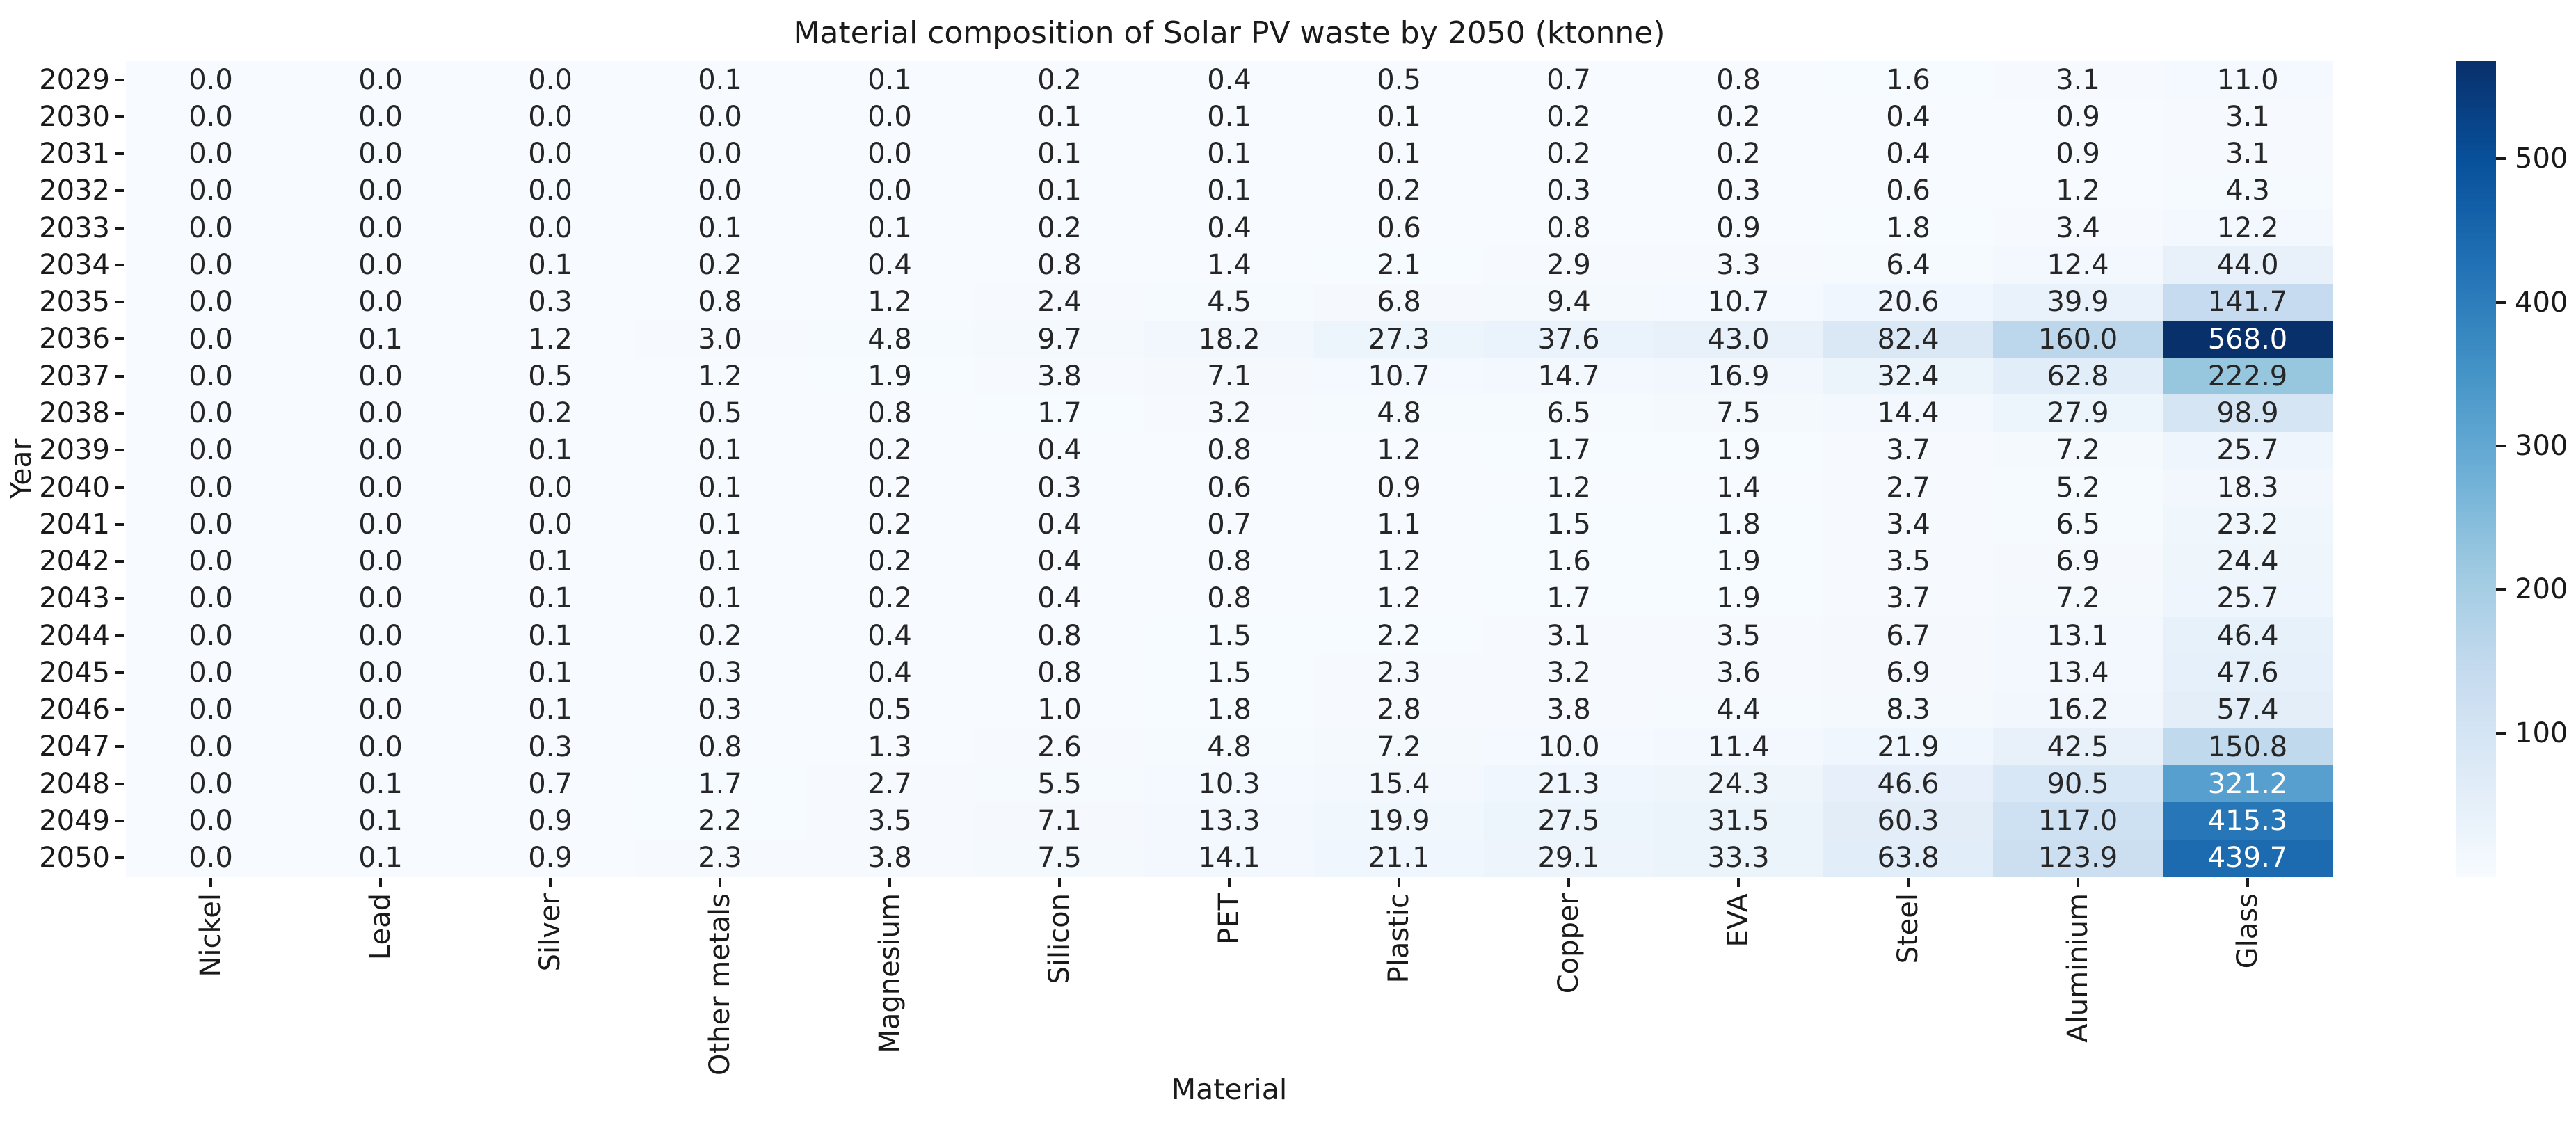 The image size is (2576, 1127). What do you see at coordinates (1399, 821) in the screenshot?
I see `heatmap-cell-2049-plastic: 19.9` at bounding box center [1399, 821].